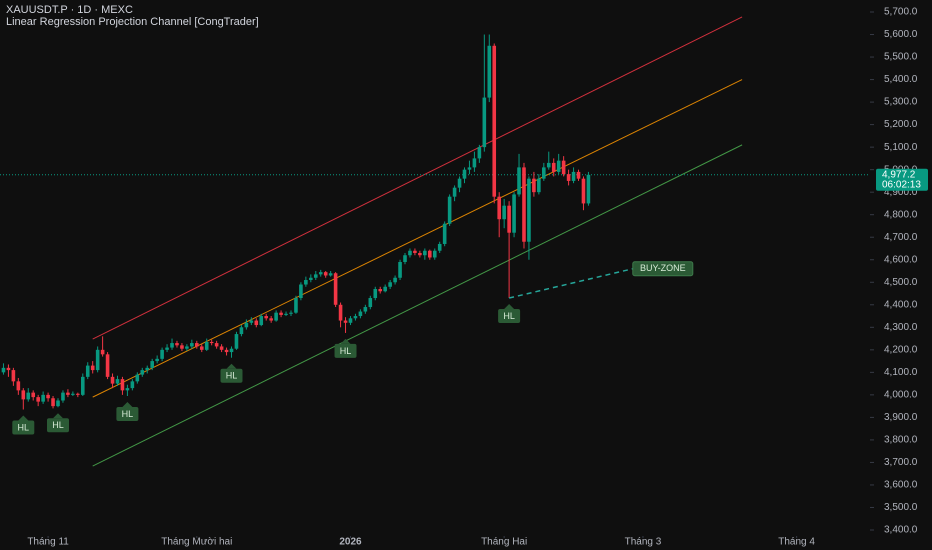  What do you see at coordinates (643, 542) in the screenshot?
I see `x-tick-label: Tháng 3` at bounding box center [643, 542].